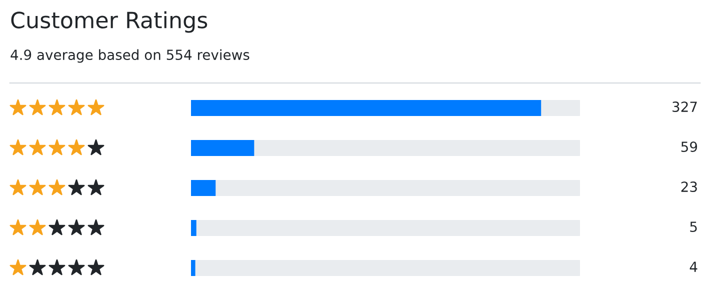  Describe the element at coordinates (109, 22) in the screenshot. I see `chart-title: Customer Ratings` at that location.